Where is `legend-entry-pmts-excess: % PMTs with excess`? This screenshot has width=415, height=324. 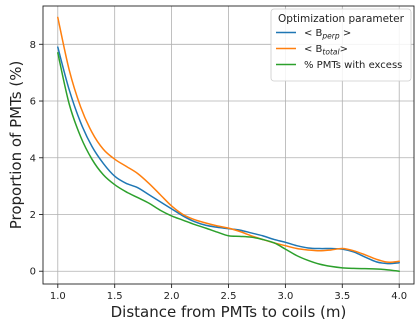
legend-entry-pmts-excess: % PMTs with excess is located at coordinates (339, 65).